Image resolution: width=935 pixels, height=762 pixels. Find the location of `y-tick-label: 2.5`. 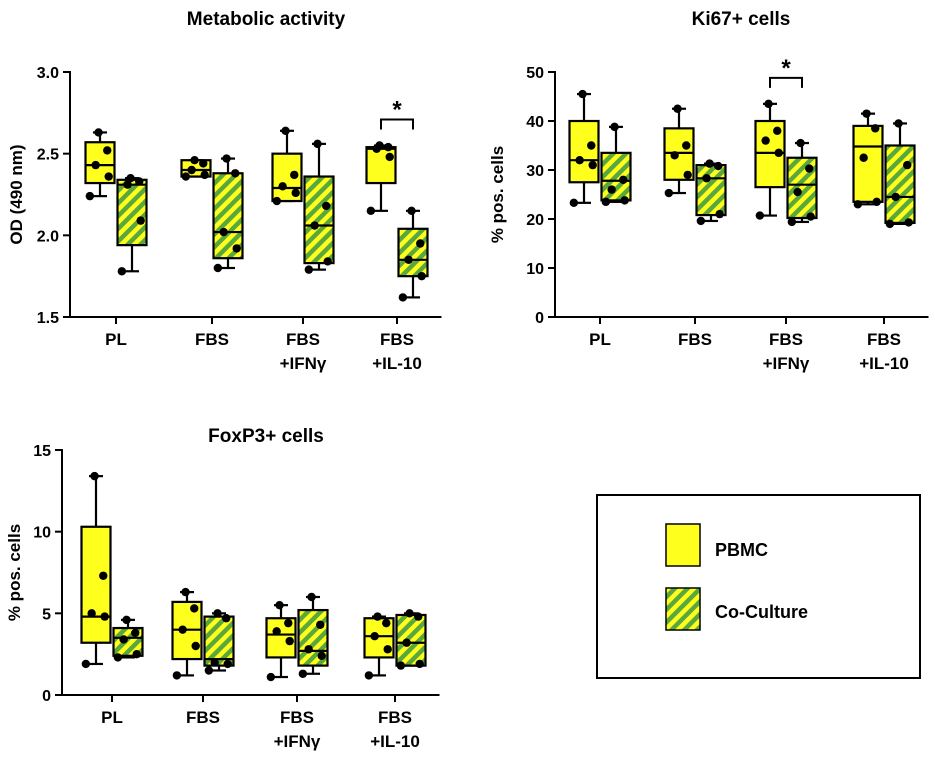

y-tick-label: 2.5 is located at coordinates (48, 155).